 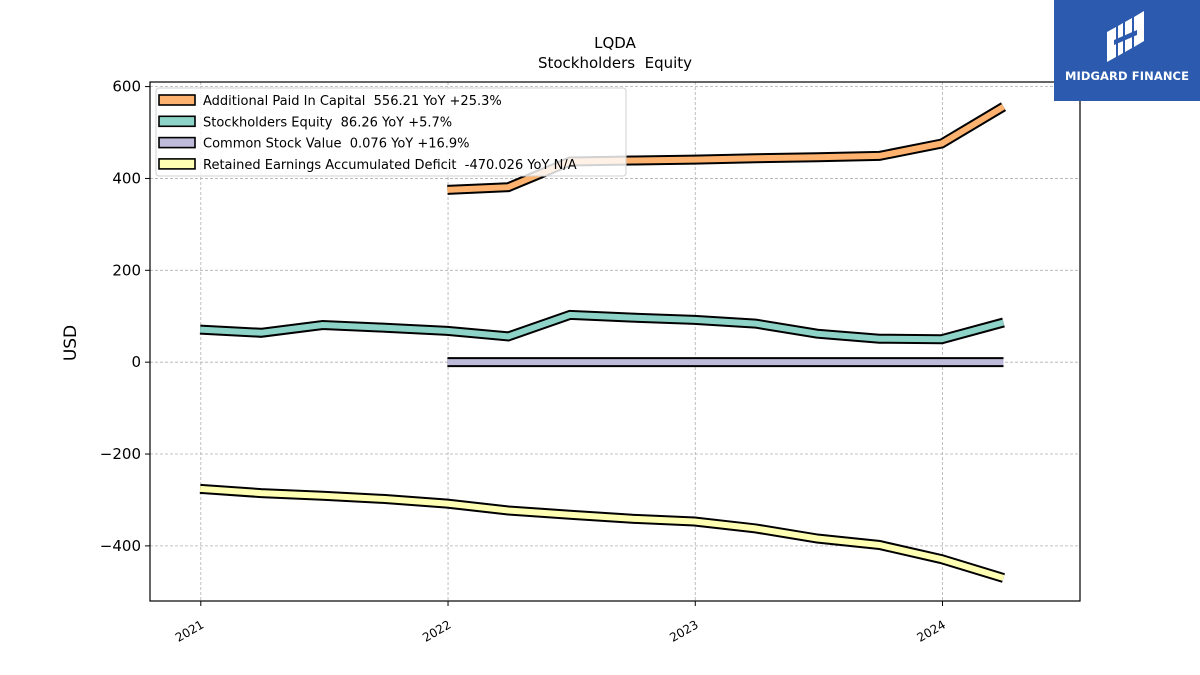 What do you see at coordinates (436, 630) in the screenshot?
I see `x-tick-label: 2022` at bounding box center [436, 630].